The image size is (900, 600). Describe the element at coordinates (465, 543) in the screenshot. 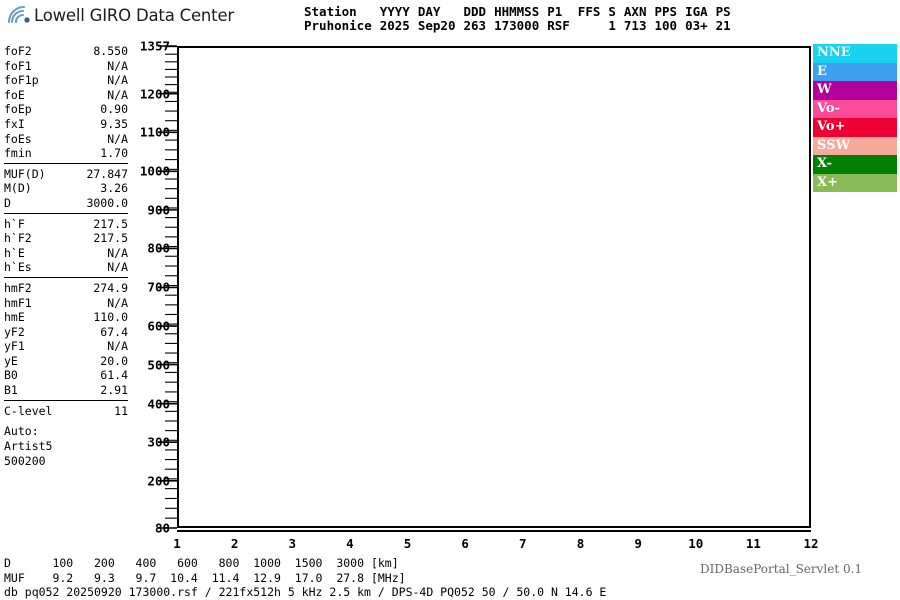

I see `x-tick-label: 6` at that location.